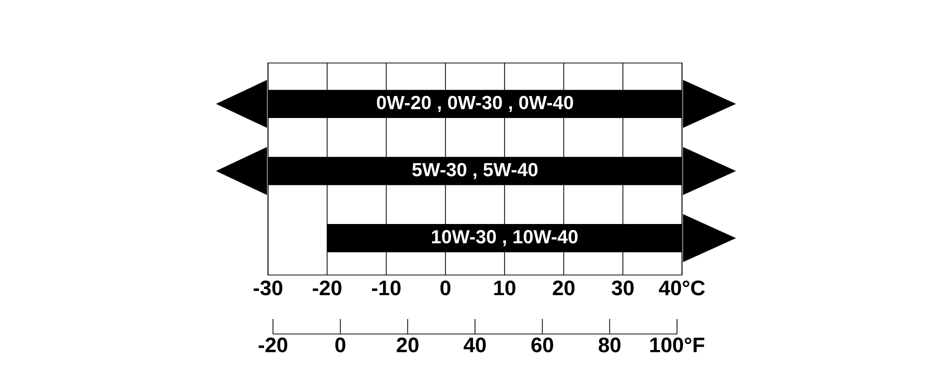  Describe the element at coordinates (542, 345) in the screenshot. I see `x2-tick-label: 60` at that location.